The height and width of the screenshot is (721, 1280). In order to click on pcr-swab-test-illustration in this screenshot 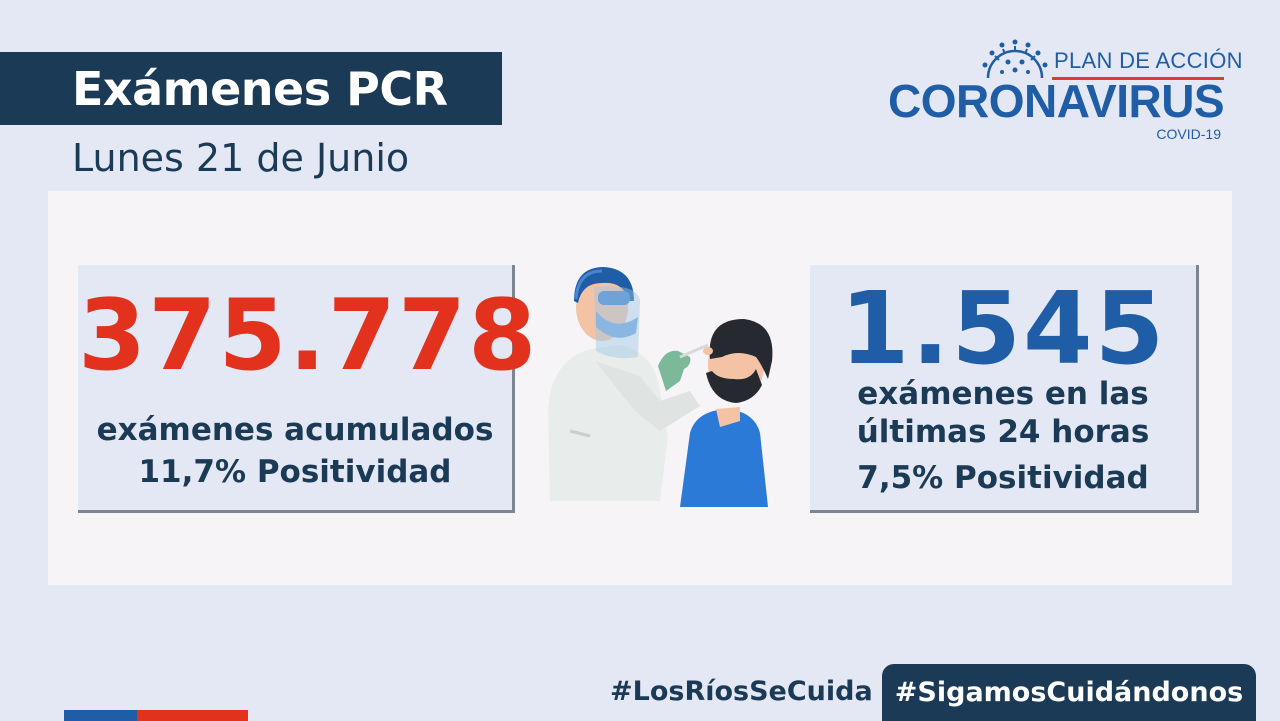, I will do `click(660, 387)`.